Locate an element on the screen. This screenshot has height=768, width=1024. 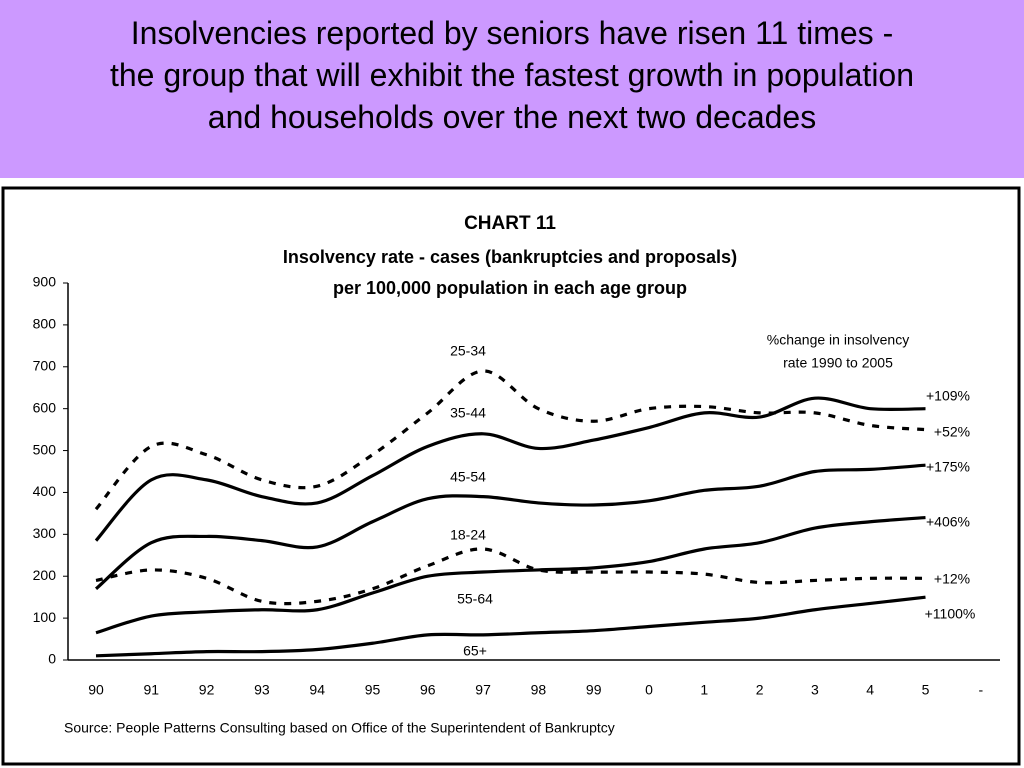
change-label: +175% is located at coordinates (948, 467).